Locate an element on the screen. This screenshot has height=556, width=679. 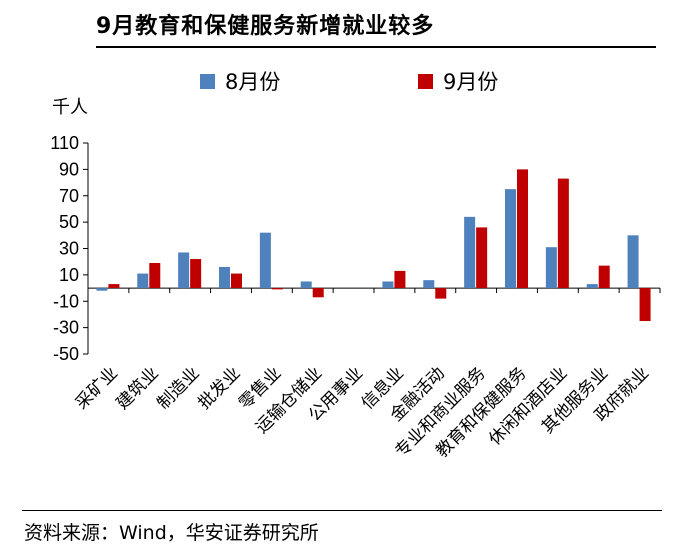
legend-item-sep: 9月份 is located at coordinates (458, 81).